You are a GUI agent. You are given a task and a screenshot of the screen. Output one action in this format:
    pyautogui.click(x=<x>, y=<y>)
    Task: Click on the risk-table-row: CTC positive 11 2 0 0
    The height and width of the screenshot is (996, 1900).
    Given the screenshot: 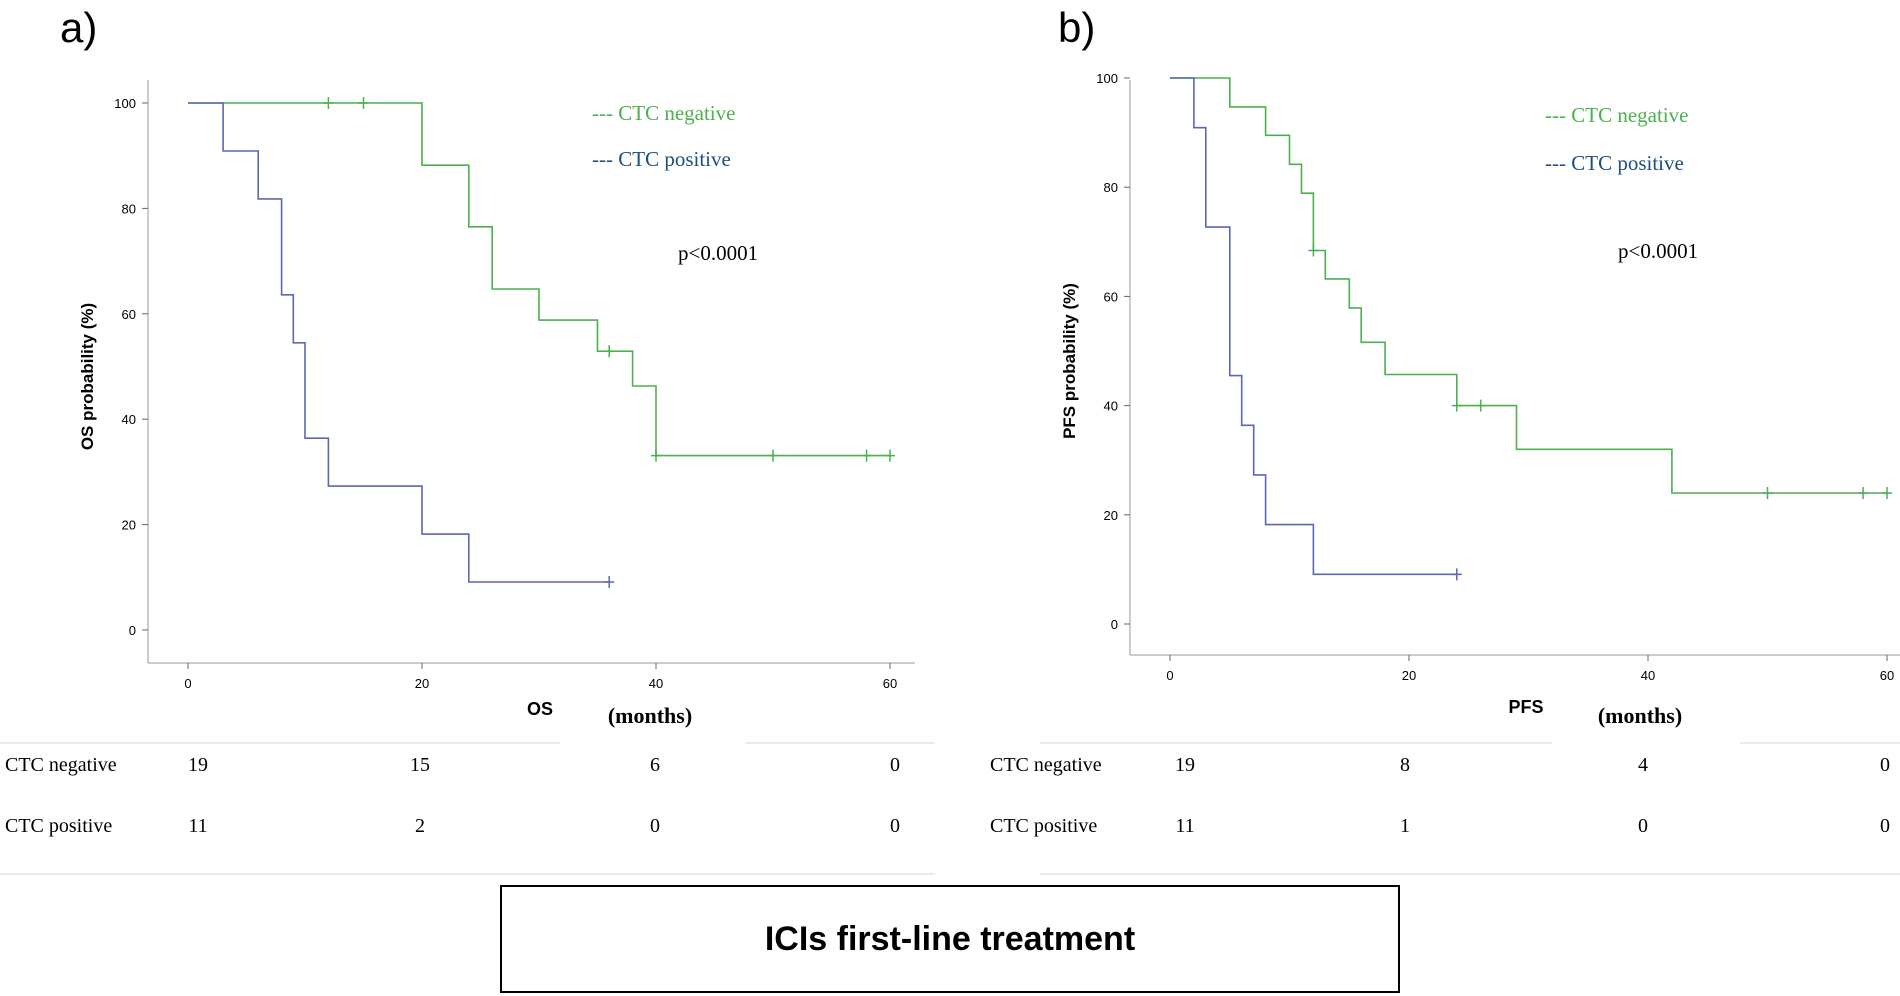 What is the action you would take?
    pyautogui.click(x=452, y=826)
    